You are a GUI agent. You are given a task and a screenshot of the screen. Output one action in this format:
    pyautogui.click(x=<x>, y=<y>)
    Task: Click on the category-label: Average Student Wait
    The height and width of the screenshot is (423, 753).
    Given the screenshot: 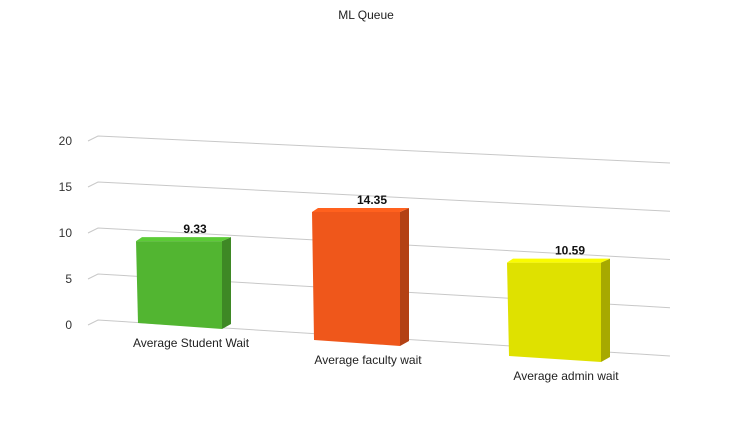 What is the action you would take?
    pyautogui.click(x=191, y=343)
    